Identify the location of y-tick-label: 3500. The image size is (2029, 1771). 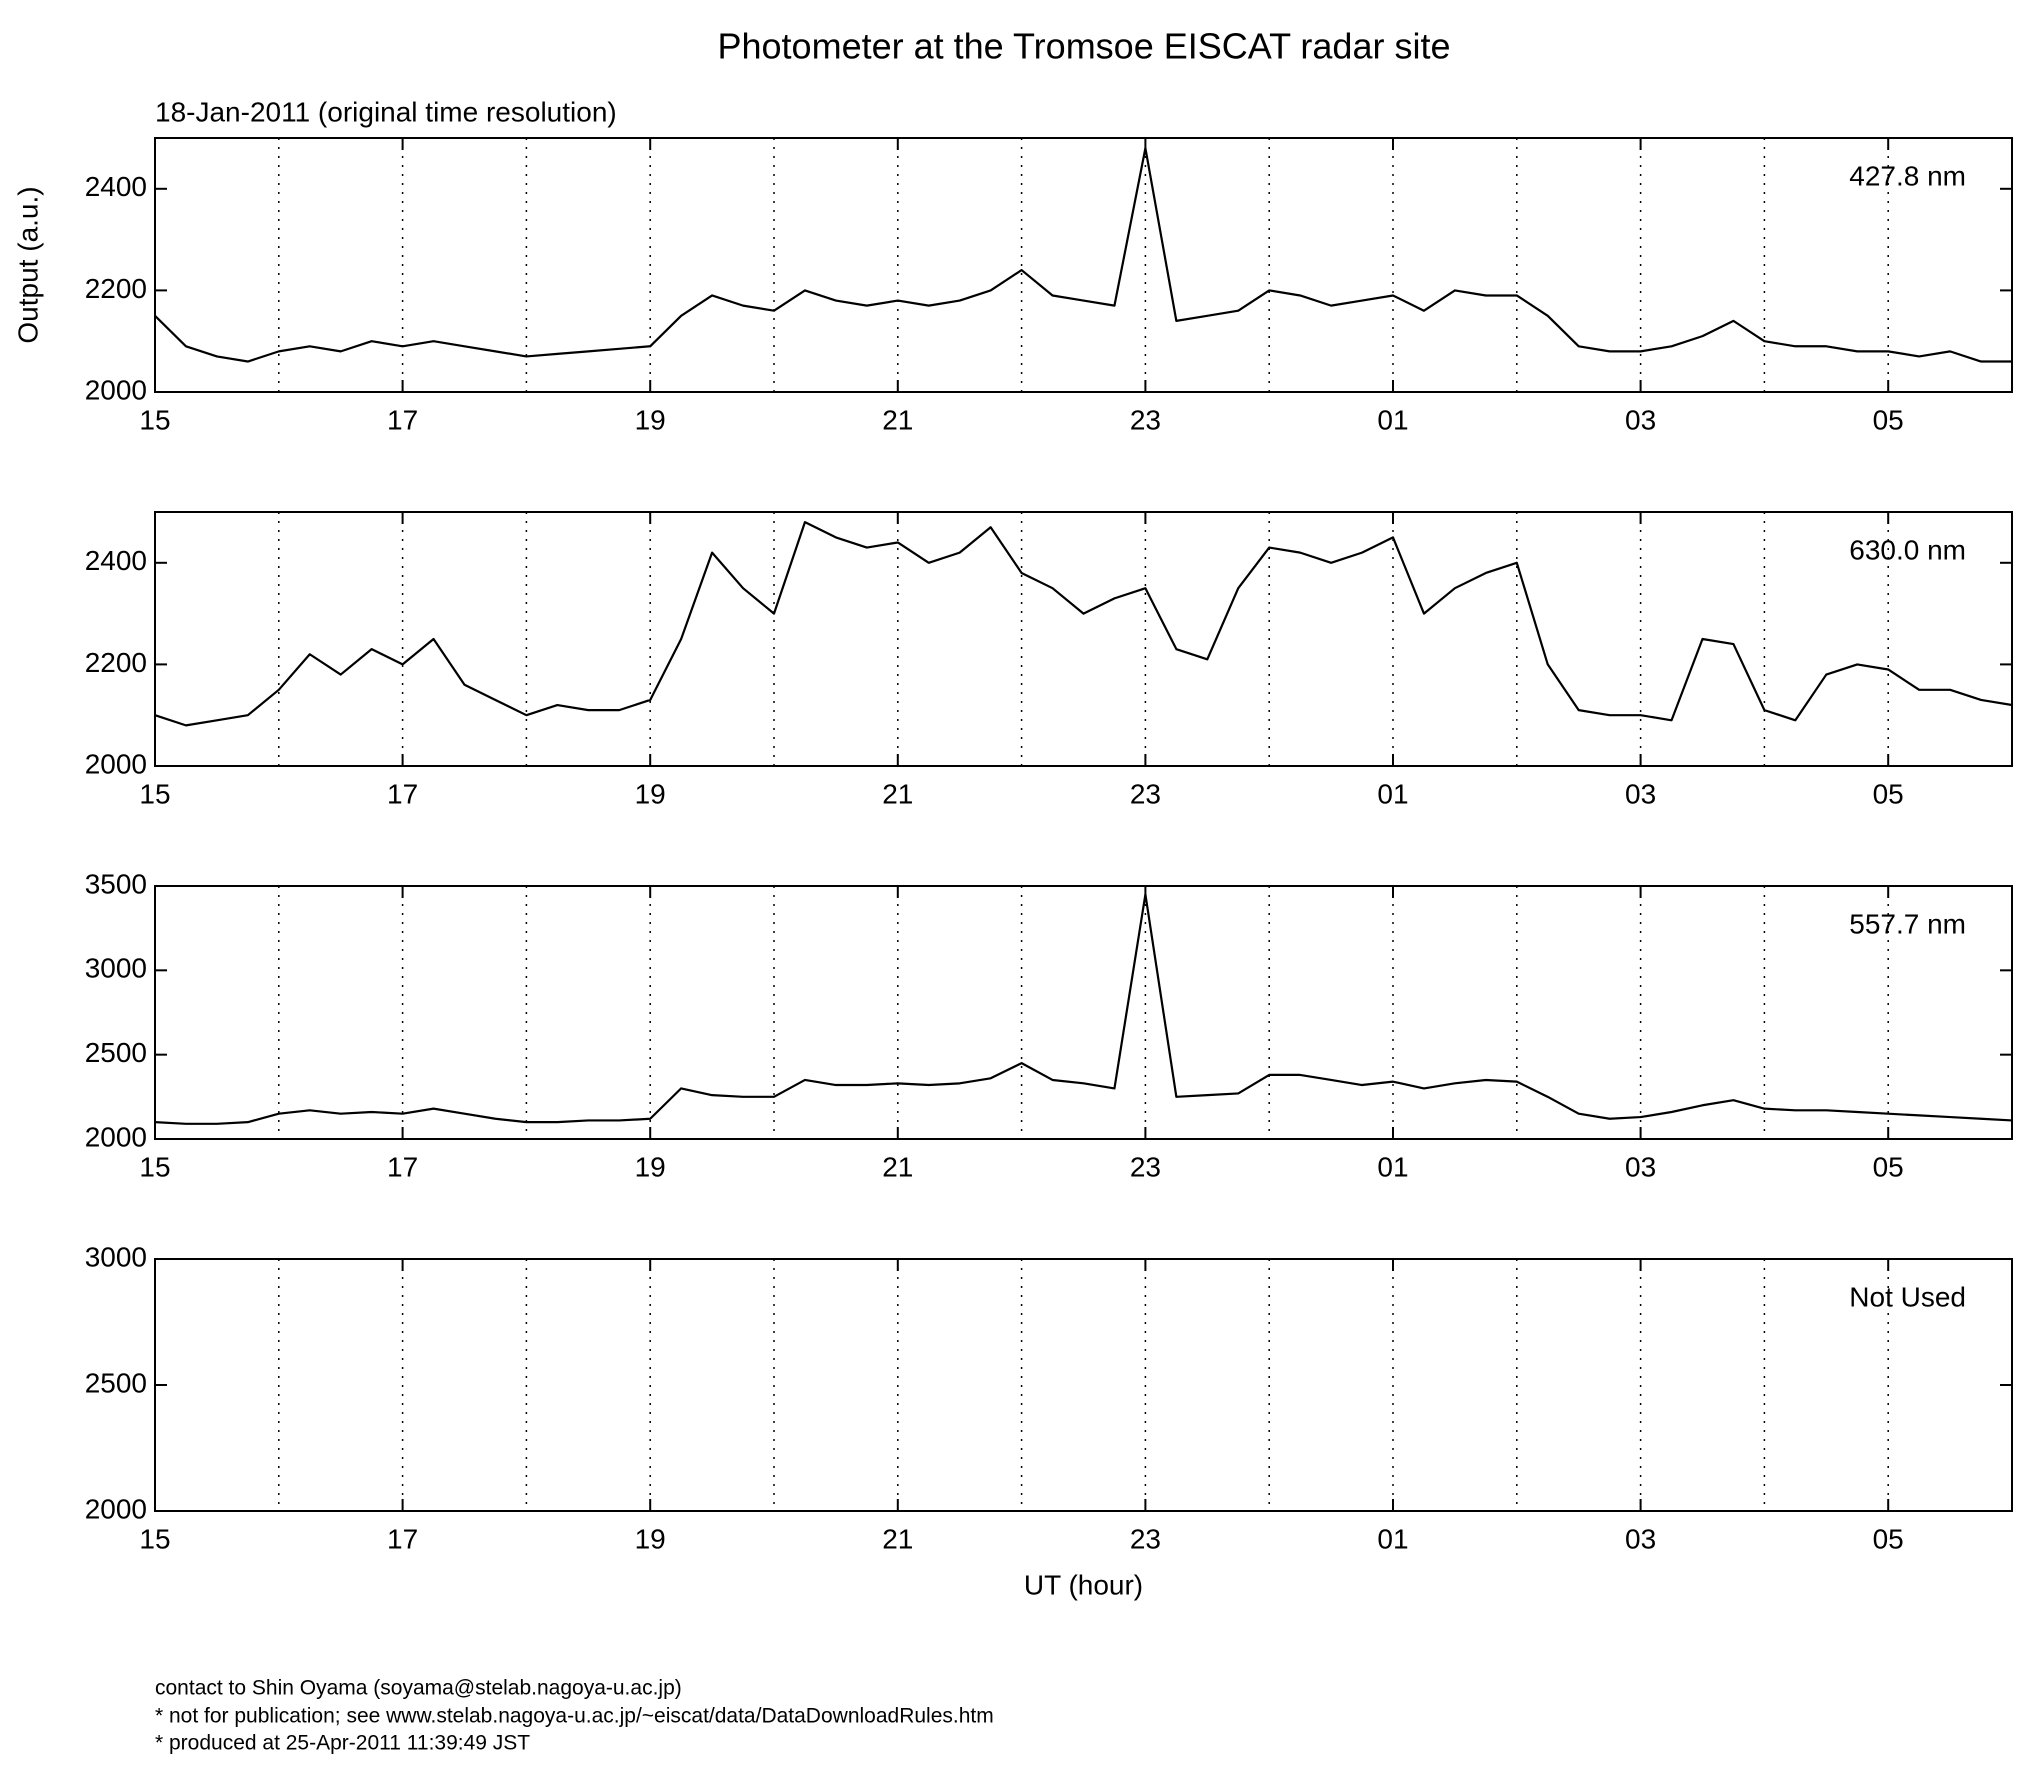
(116, 883).